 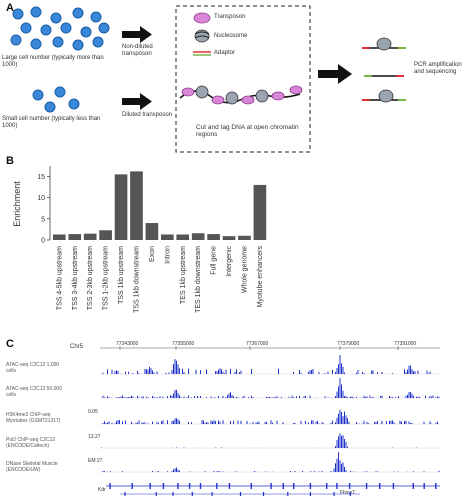 I want to click on y-tick-label-2: 10, so click(x=41, y=198).